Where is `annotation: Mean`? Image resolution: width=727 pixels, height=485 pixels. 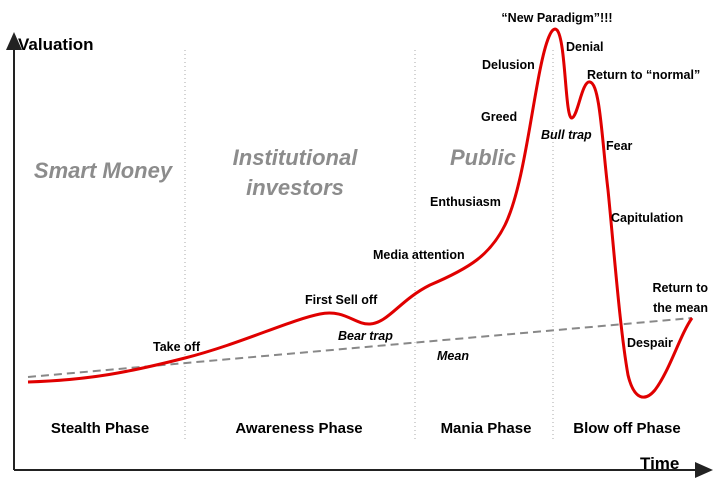
annotation: Mean is located at coordinates (453, 356).